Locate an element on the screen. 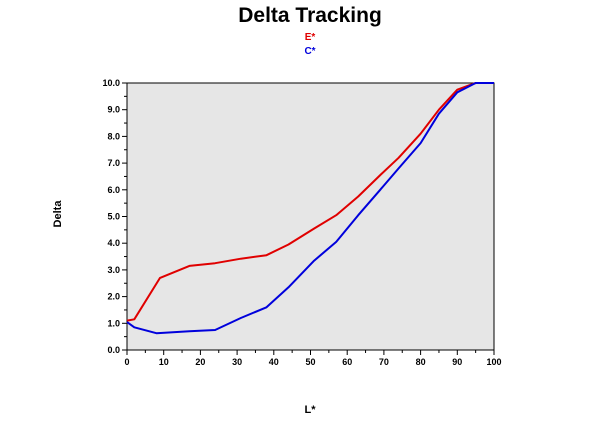 Image resolution: width=600 pixels, height=421 pixels. x-axis-label: L* is located at coordinates (310, 410).